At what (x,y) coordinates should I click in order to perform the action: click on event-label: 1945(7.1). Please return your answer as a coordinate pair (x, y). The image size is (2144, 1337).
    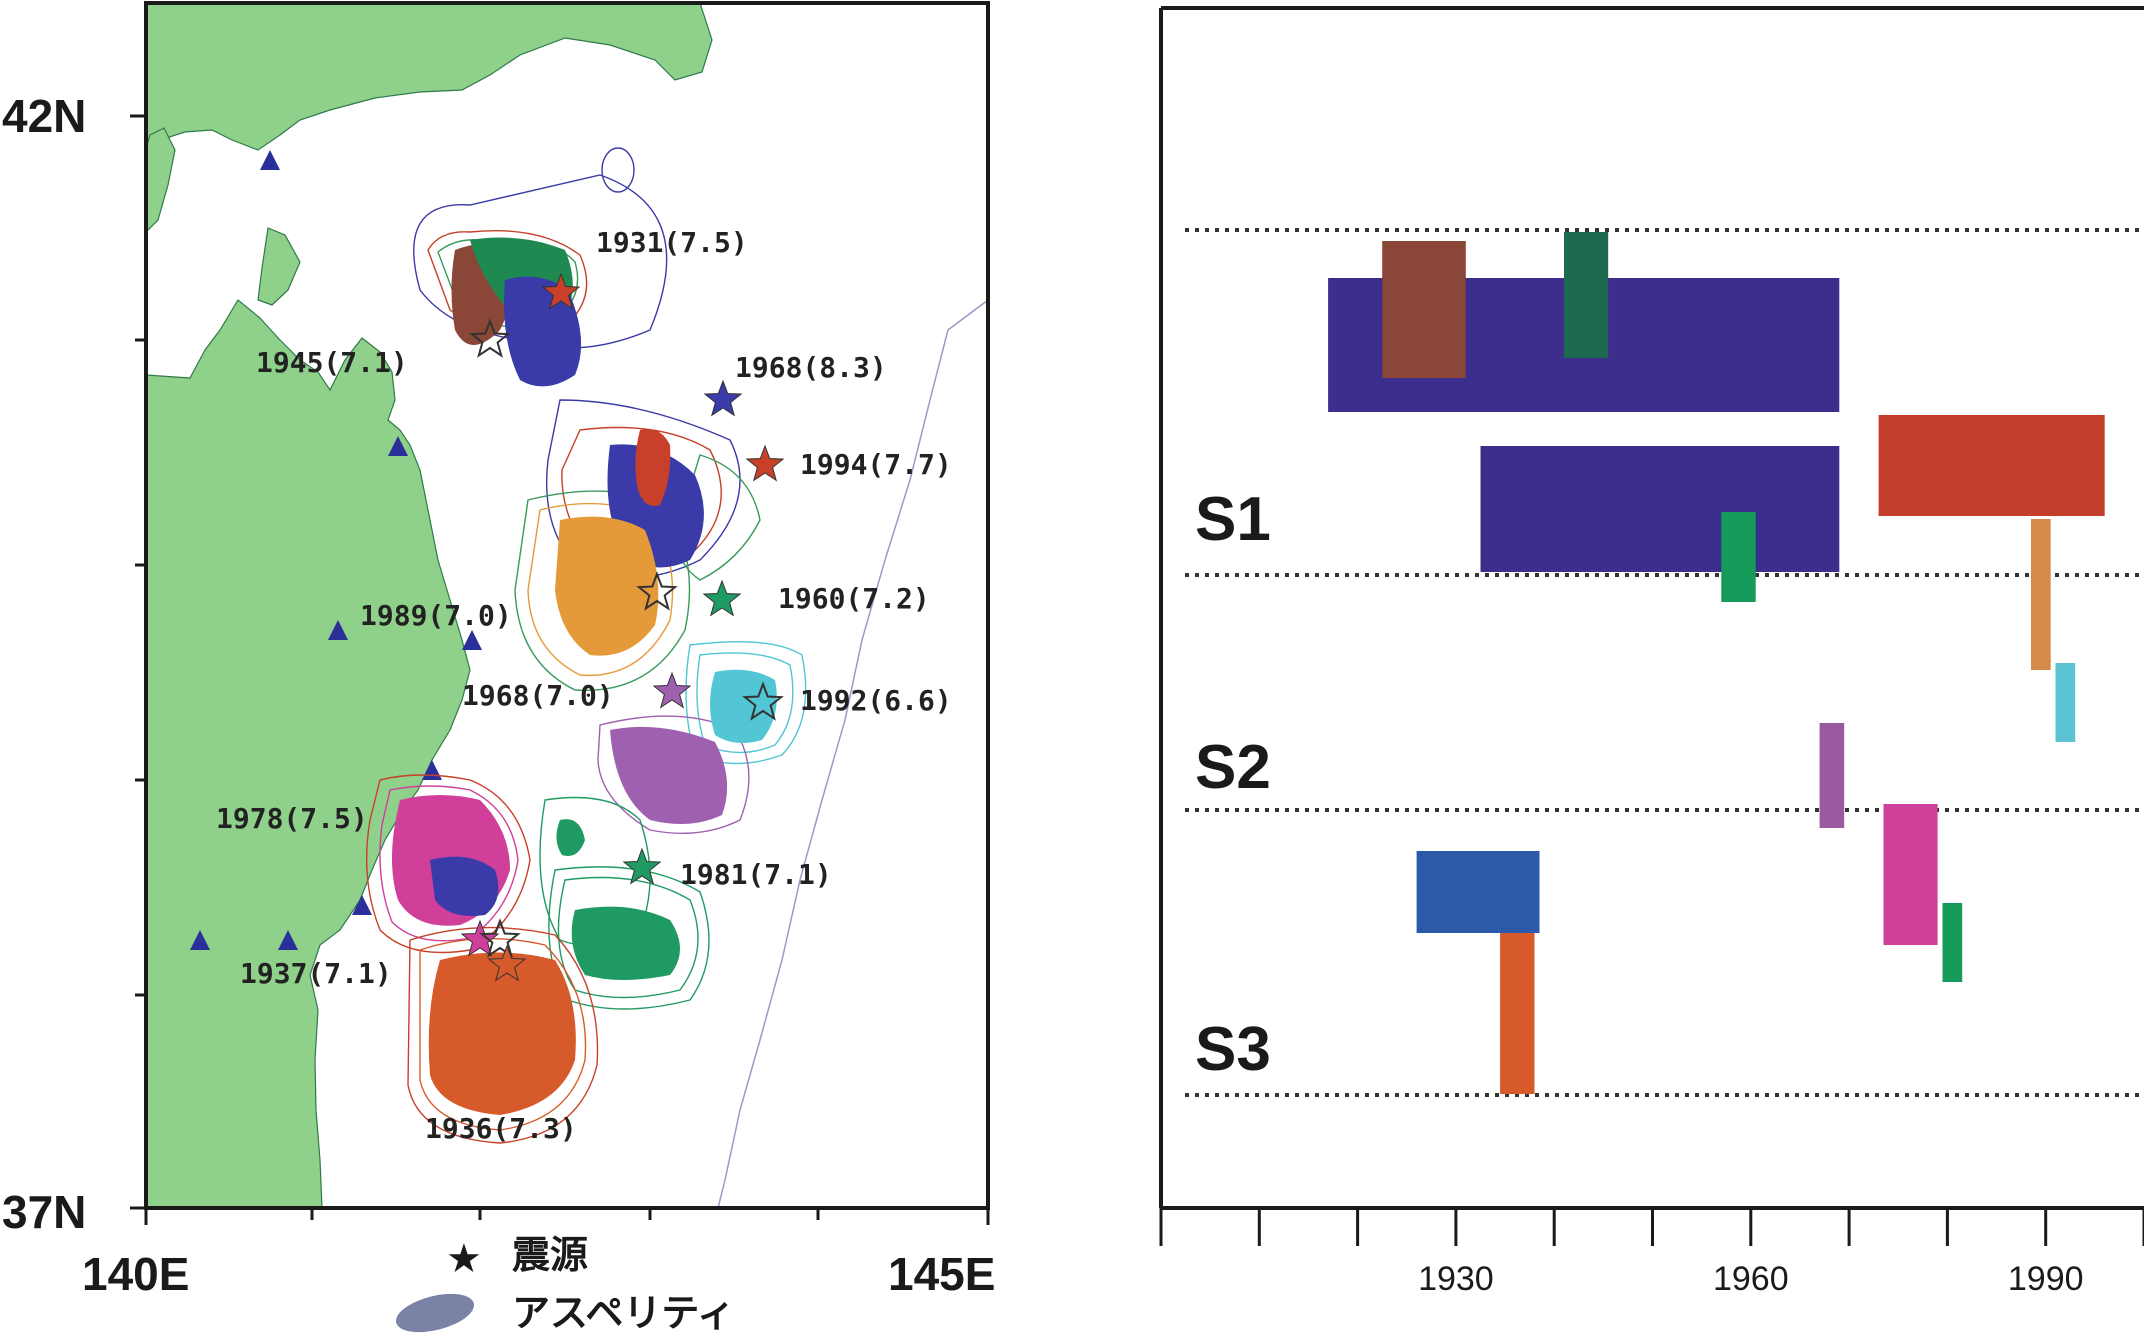
    Looking at the image, I should click on (332, 362).